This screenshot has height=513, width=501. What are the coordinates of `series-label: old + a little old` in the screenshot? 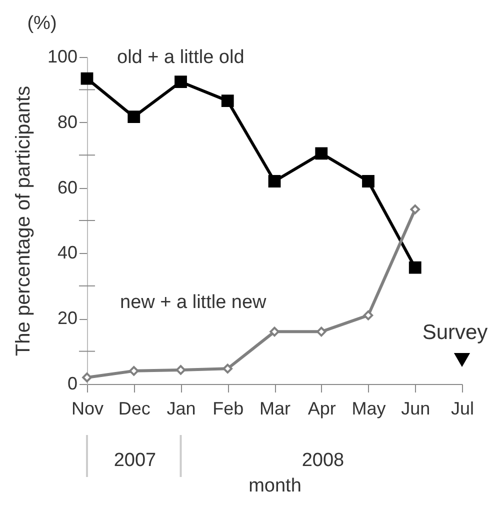 It's located at (180, 57).